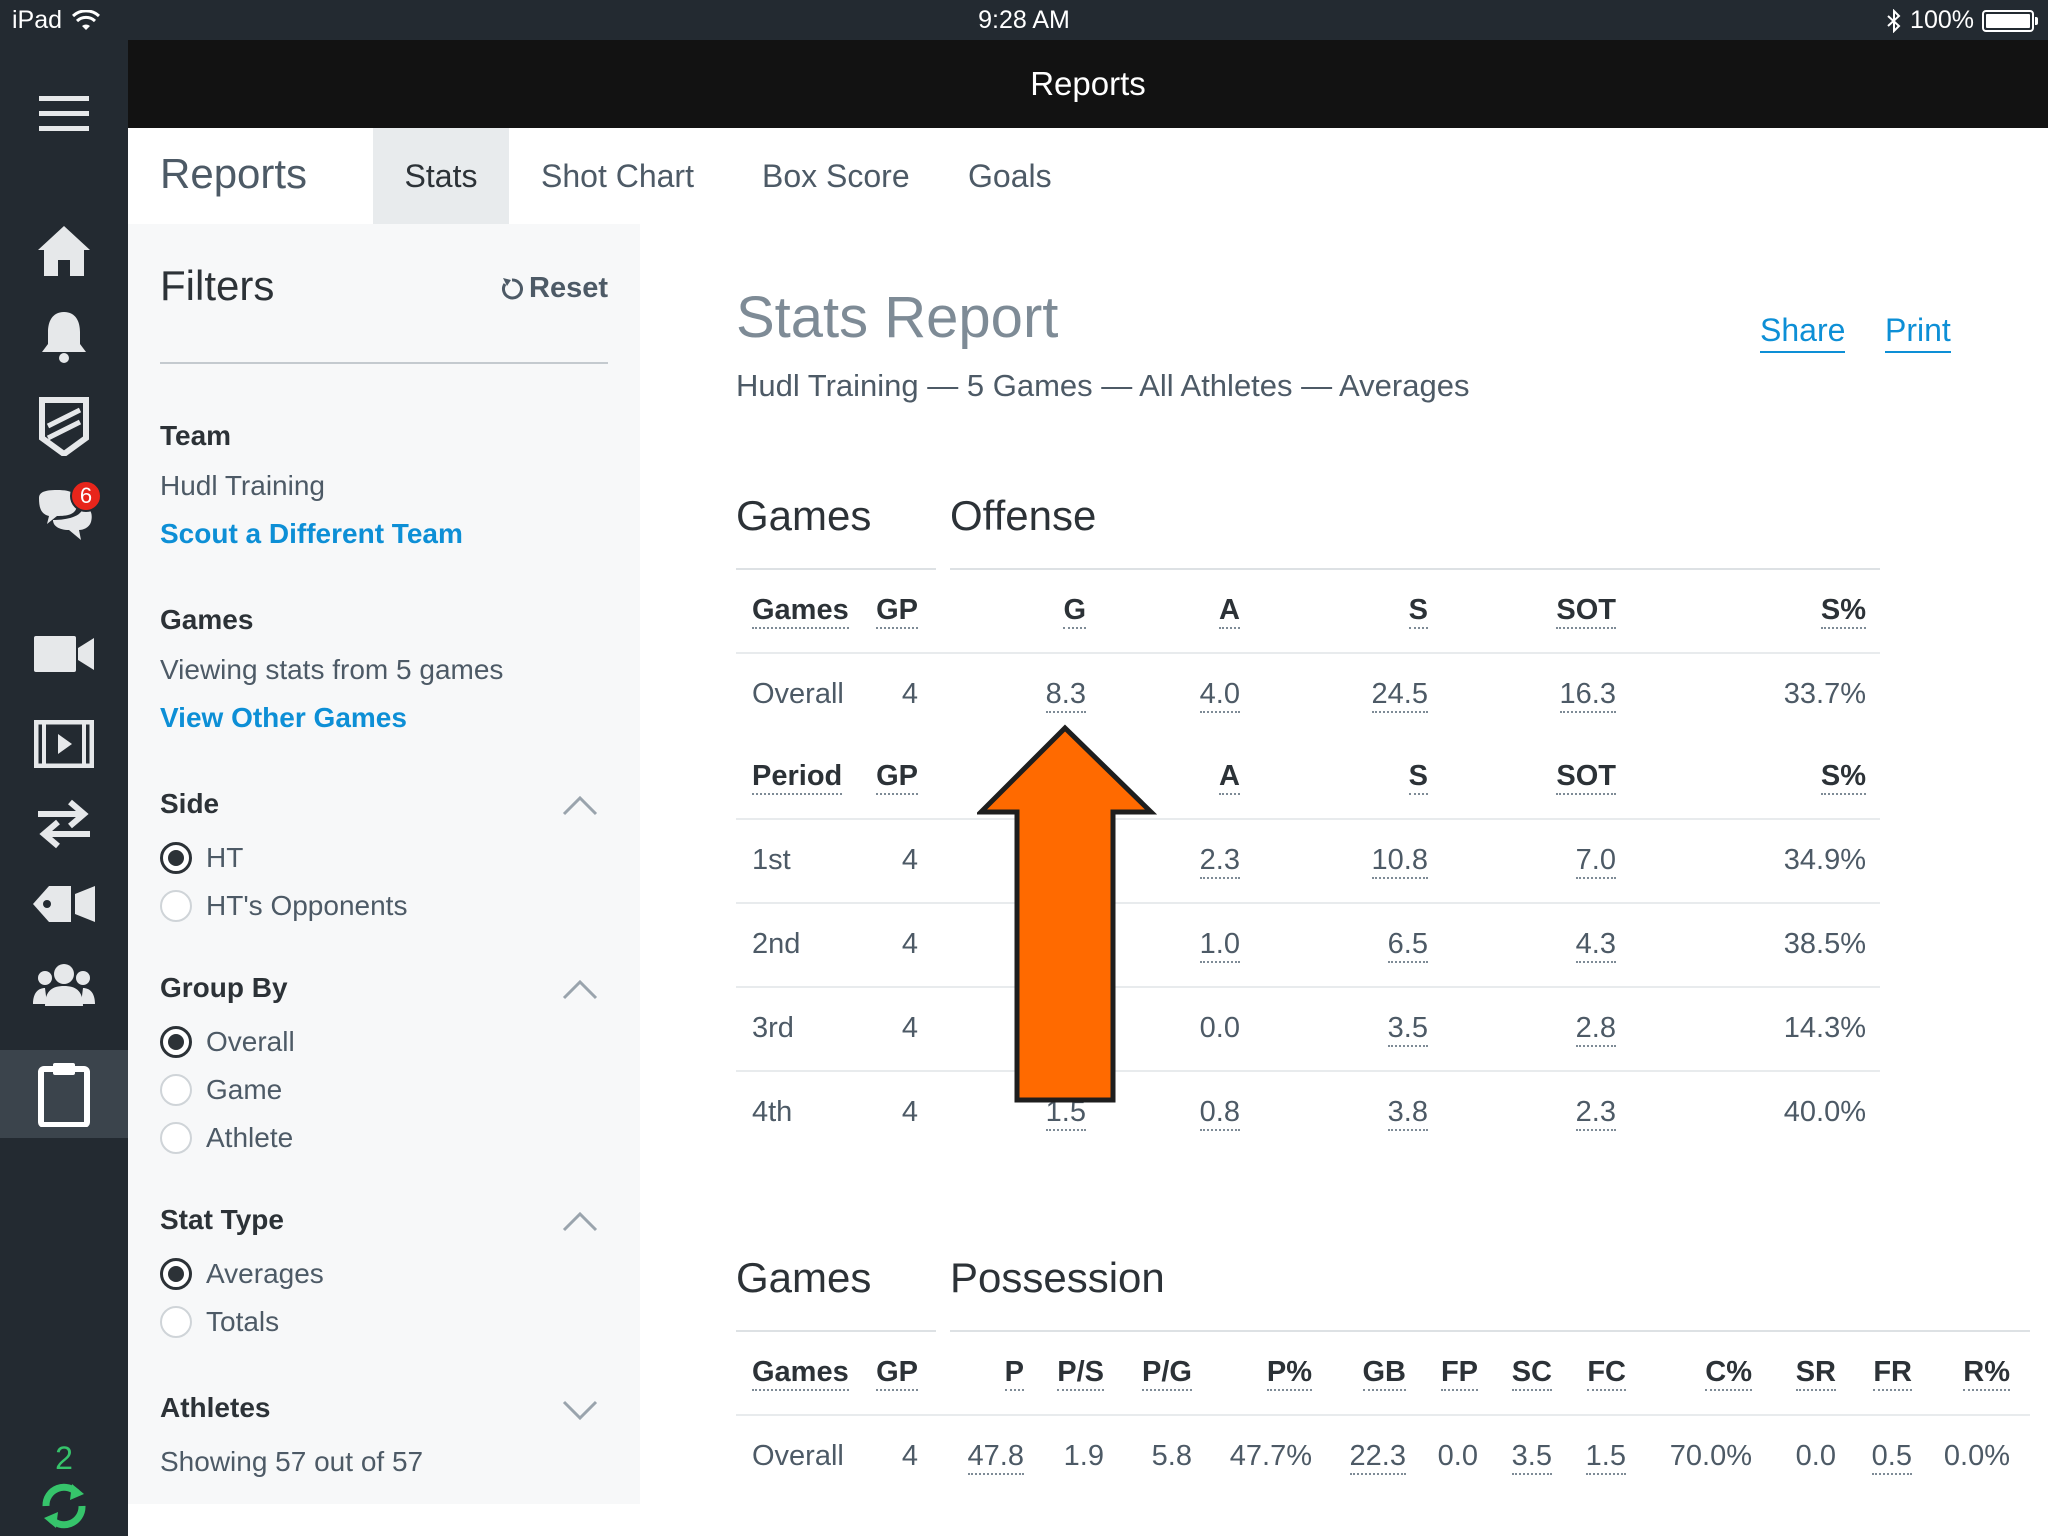  Describe the element at coordinates (1686, 1373) in the screenshot. I see `possession-header-11: SR` at that location.